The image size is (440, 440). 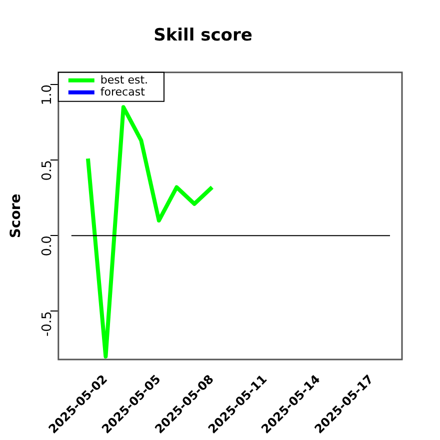 I want to click on y-axis-title: Score, so click(x=16, y=216).